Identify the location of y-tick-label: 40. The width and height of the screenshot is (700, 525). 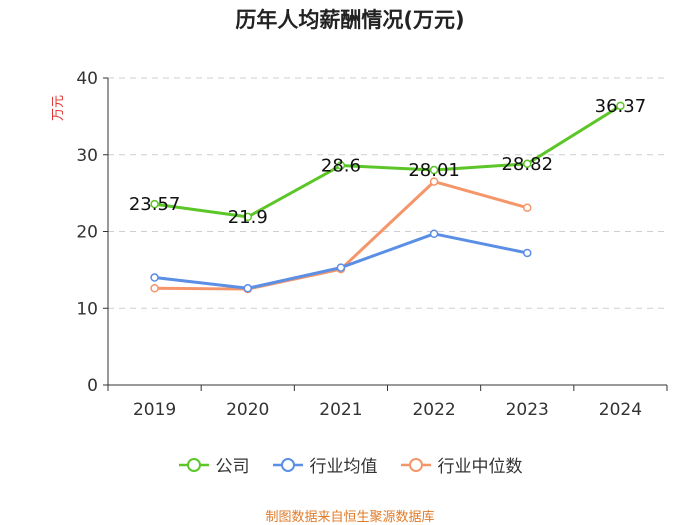
(87, 79).